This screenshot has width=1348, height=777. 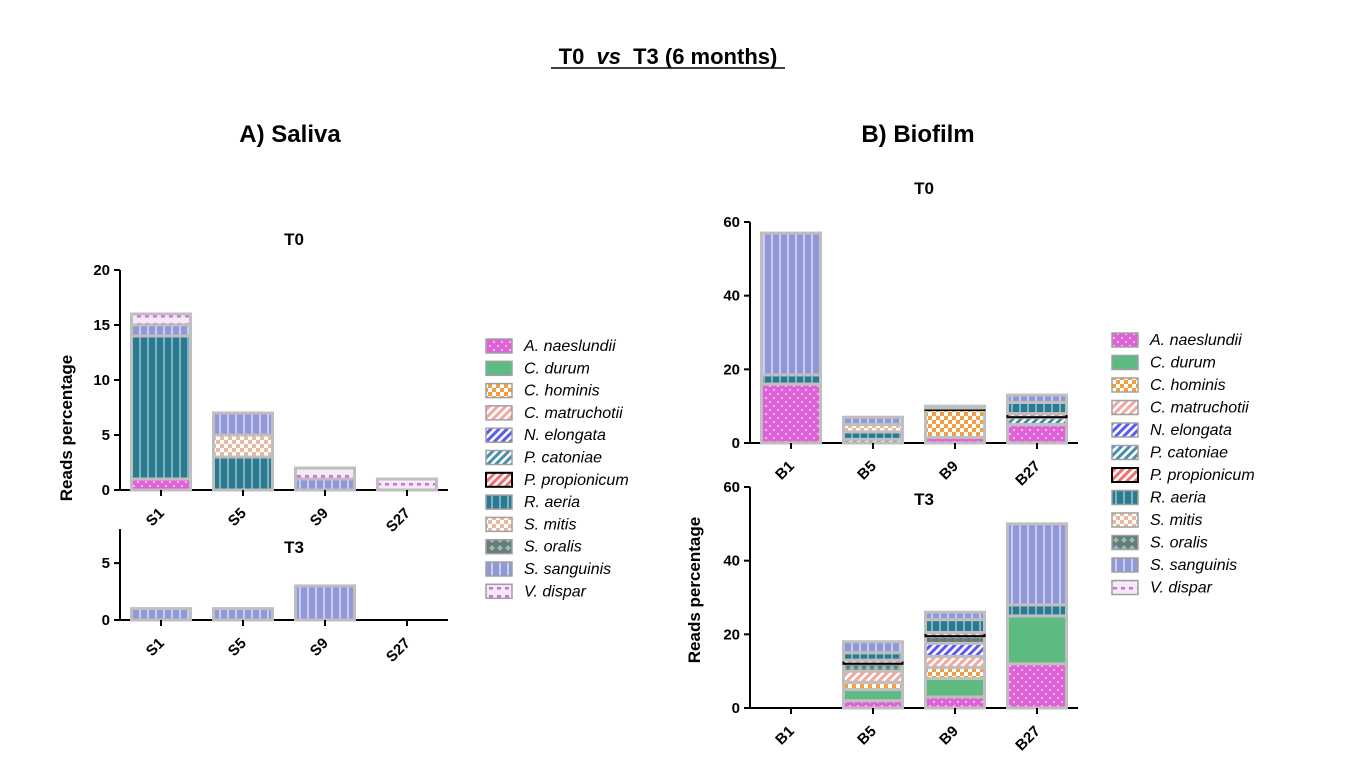 I want to click on bar-segment-b9-c-durum, so click(x=955, y=688).